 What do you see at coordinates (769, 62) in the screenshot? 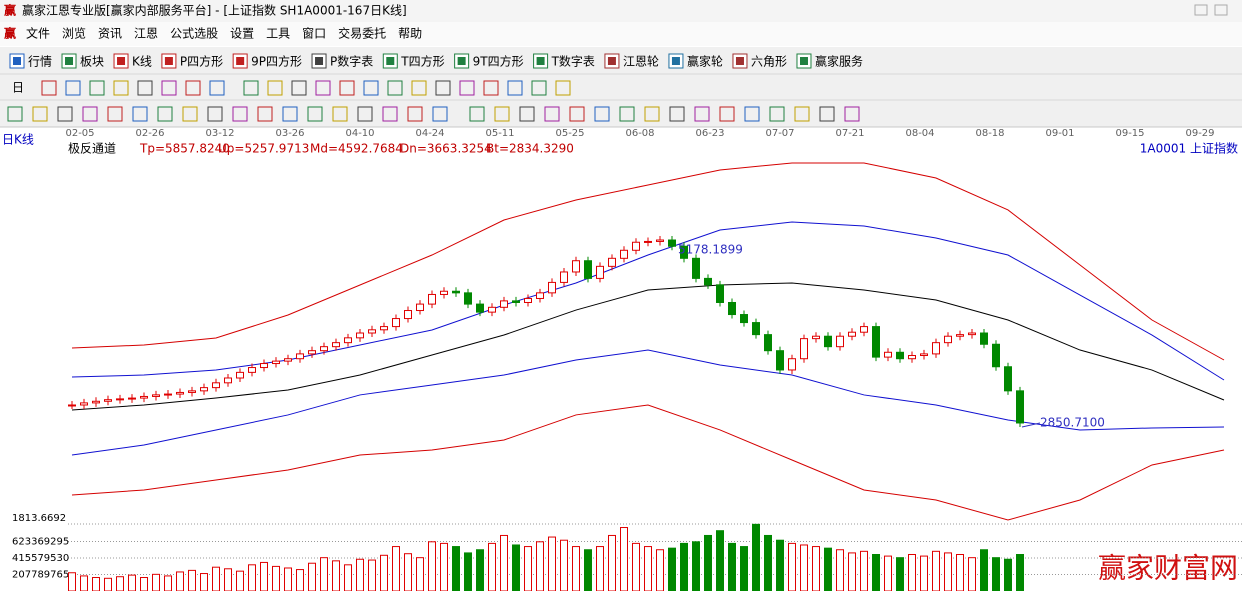
I see `toolbar-button: 六角形` at bounding box center [769, 62].